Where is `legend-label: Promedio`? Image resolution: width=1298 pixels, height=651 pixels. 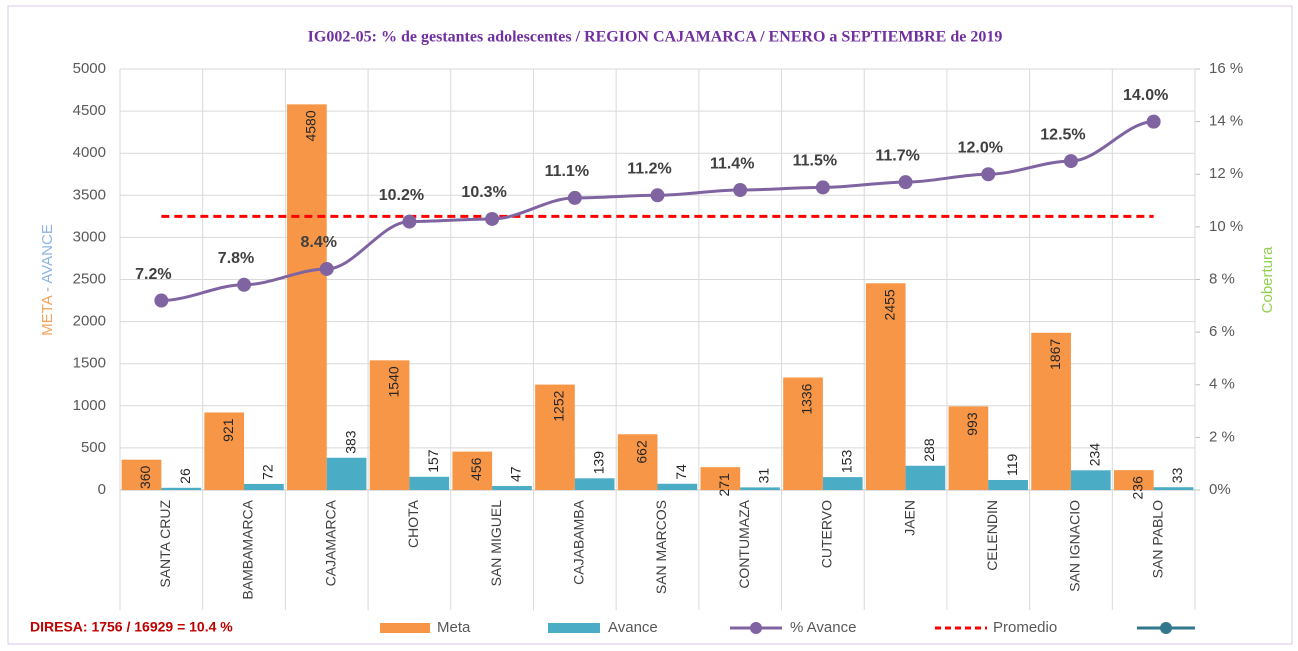
legend-label: Promedio is located at coordinates (1025, 627).